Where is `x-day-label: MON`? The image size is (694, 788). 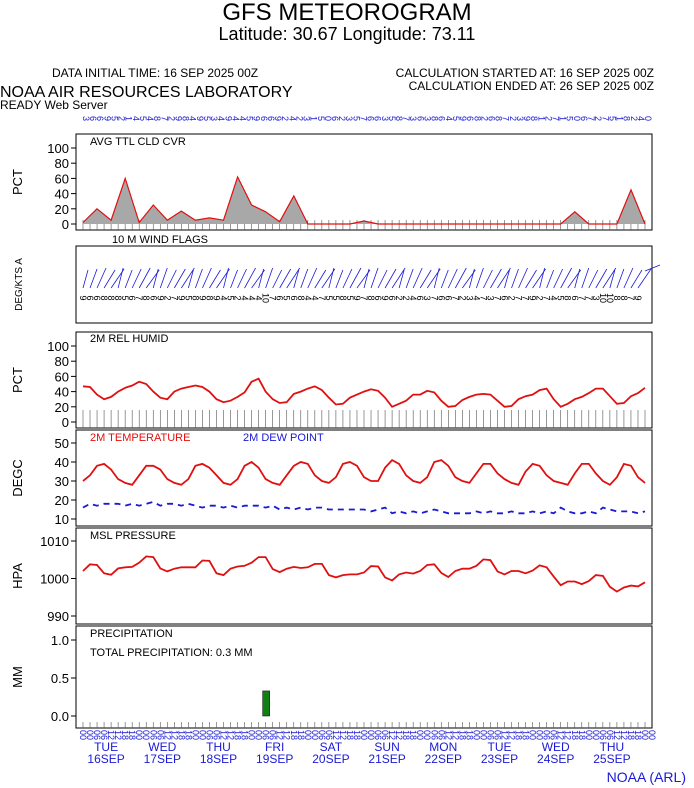 x-day-label: MON is located at coordinates (443, 747).